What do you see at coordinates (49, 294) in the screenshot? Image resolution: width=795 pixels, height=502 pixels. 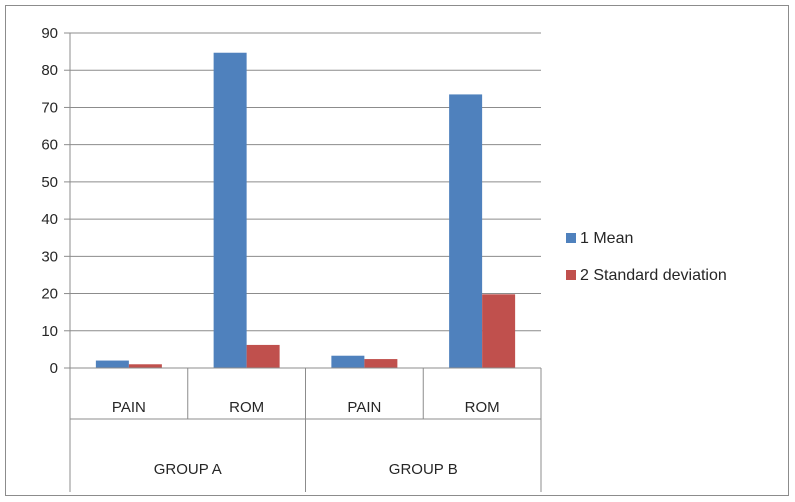 I see `y-tick-label: 20` at bounding box center [49, 294].